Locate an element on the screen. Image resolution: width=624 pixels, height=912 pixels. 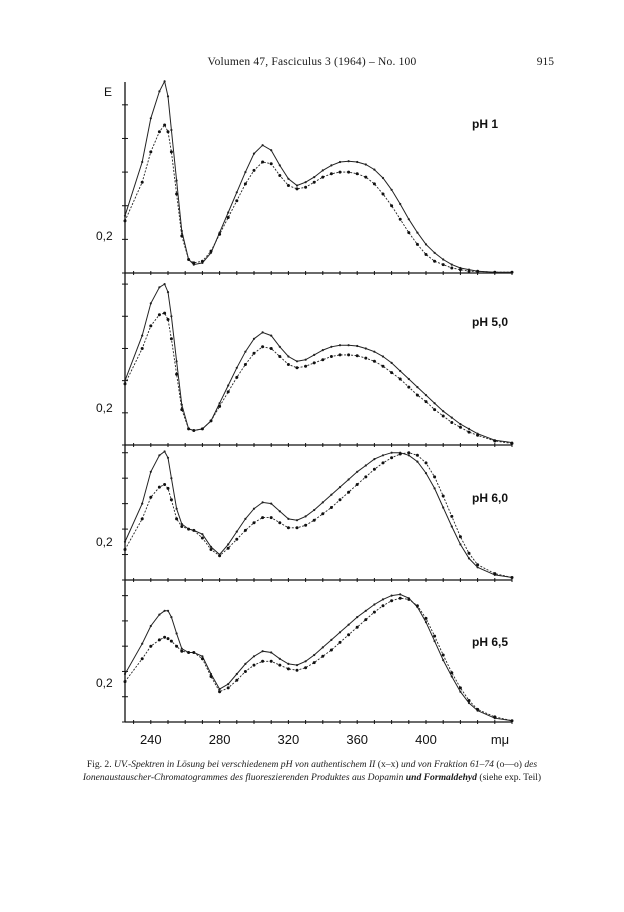
y-tick-label: 0,2 is located at coordinates (104, 236).